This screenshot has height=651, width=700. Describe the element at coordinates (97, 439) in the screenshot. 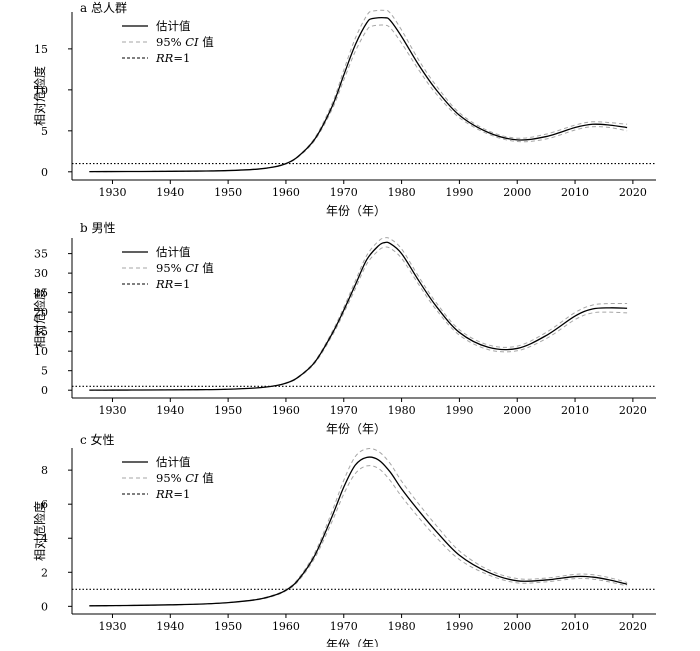

I see `panel-title: c 女性` at that location.